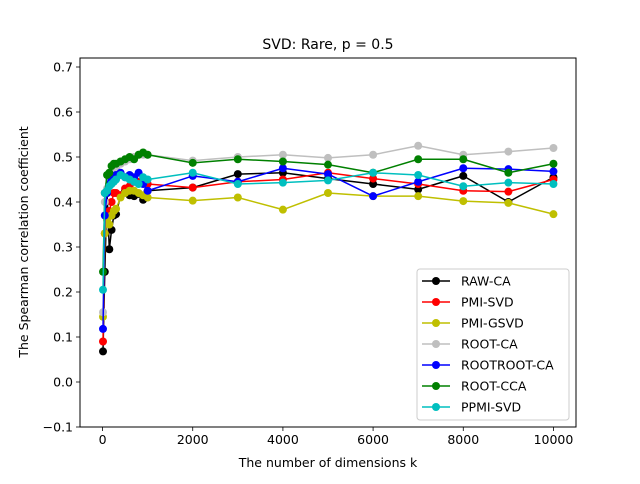  I want to click on legend-label: PMI-SVD, so click(487, 302).